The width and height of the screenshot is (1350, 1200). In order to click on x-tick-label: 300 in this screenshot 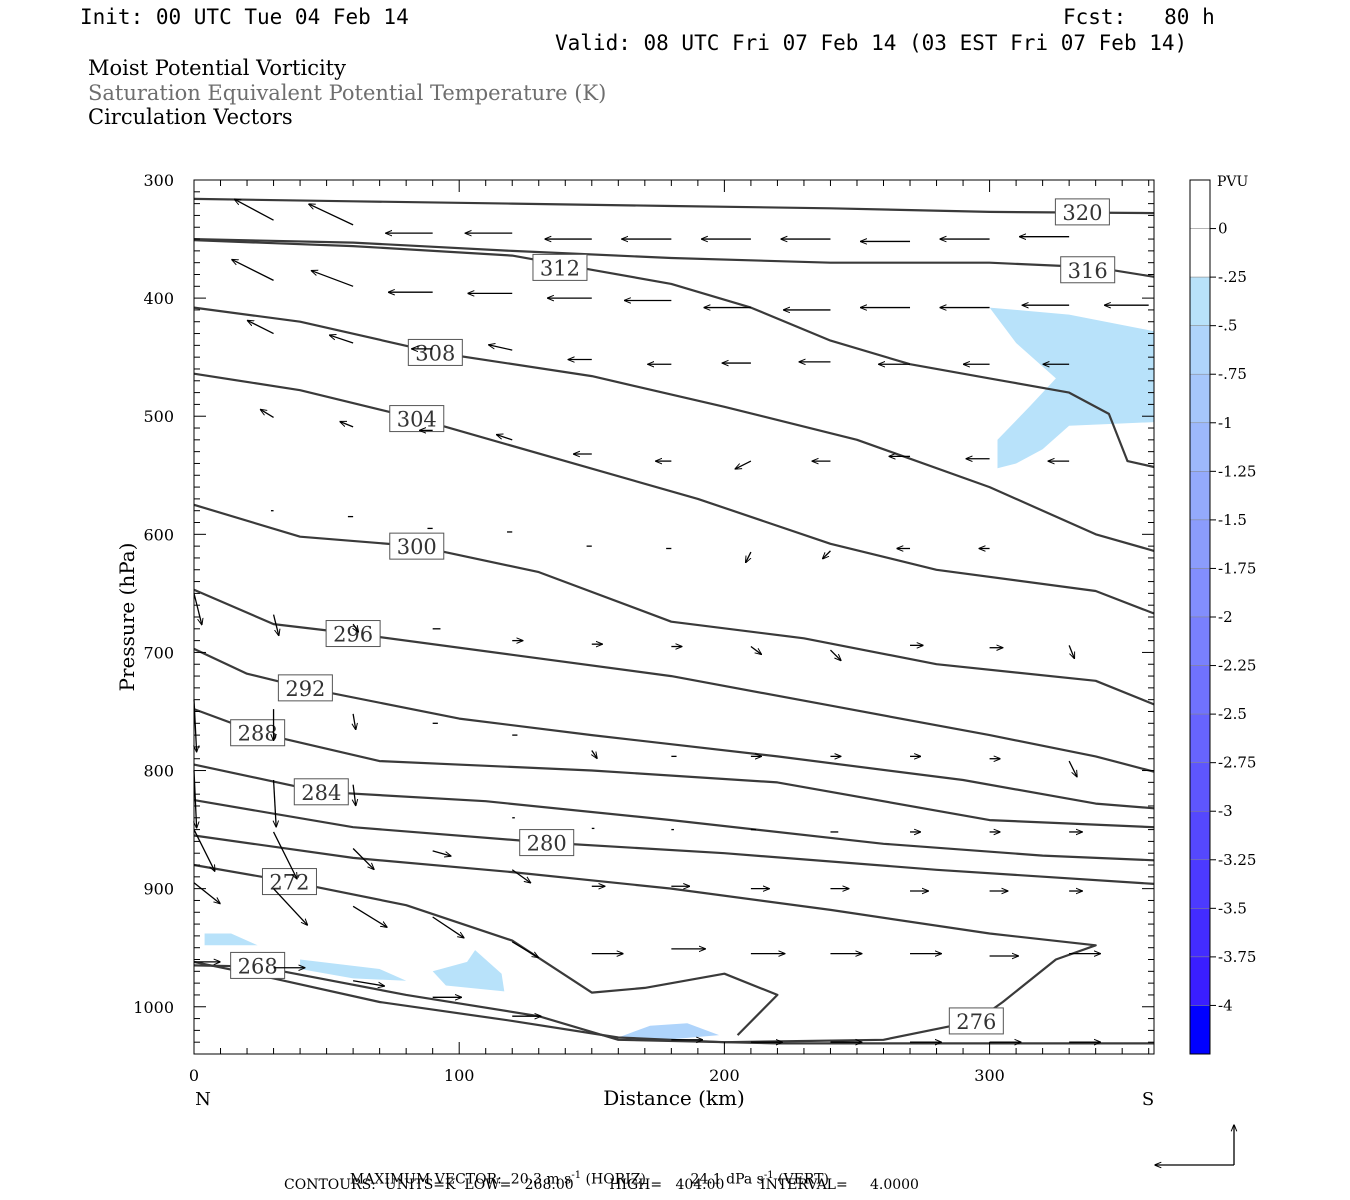, I will do `click(989, 1075)`.